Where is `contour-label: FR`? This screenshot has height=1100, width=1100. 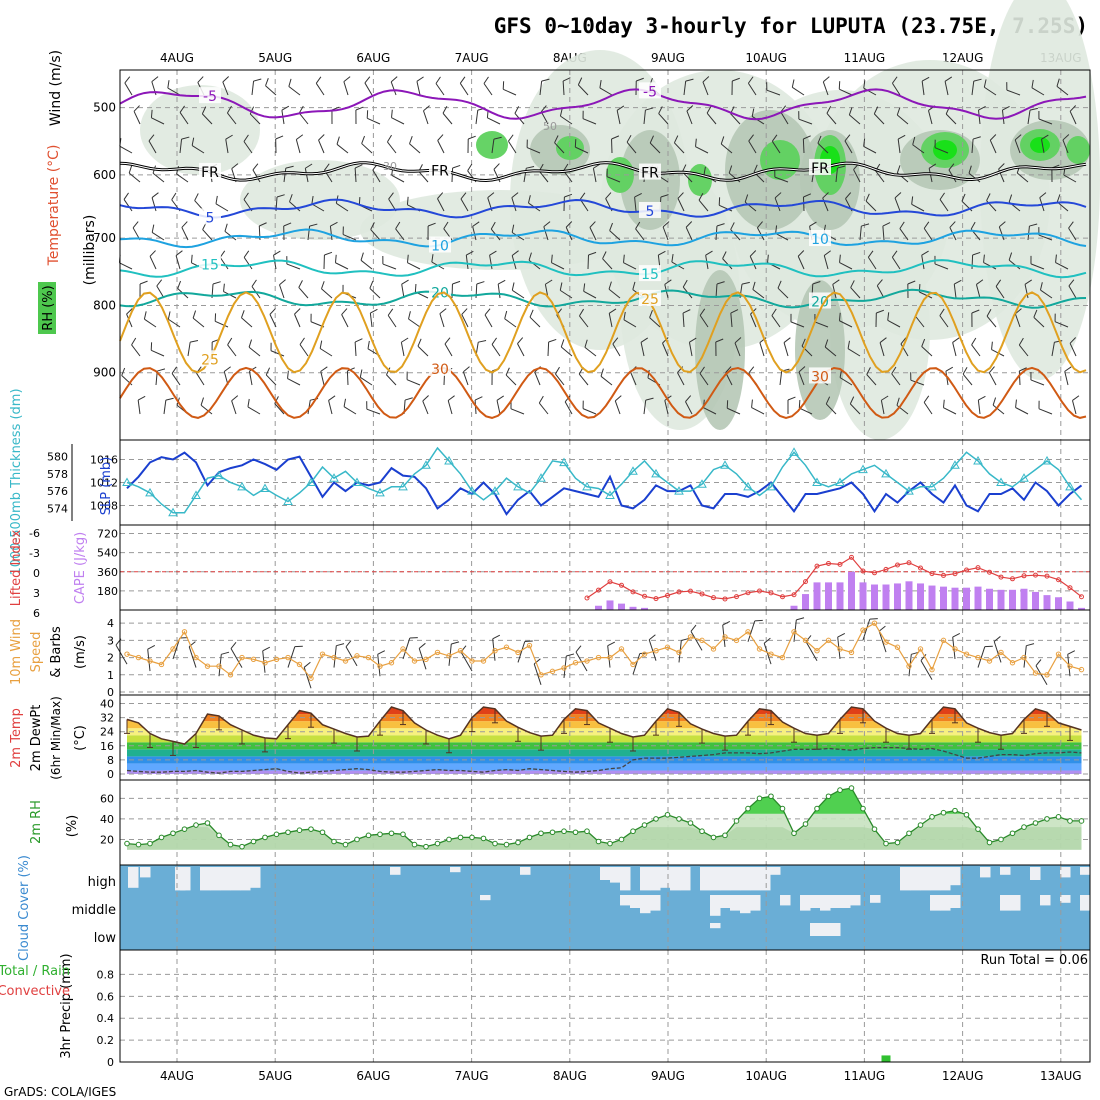 contour-label: FR is located at coordinates (650, 174).